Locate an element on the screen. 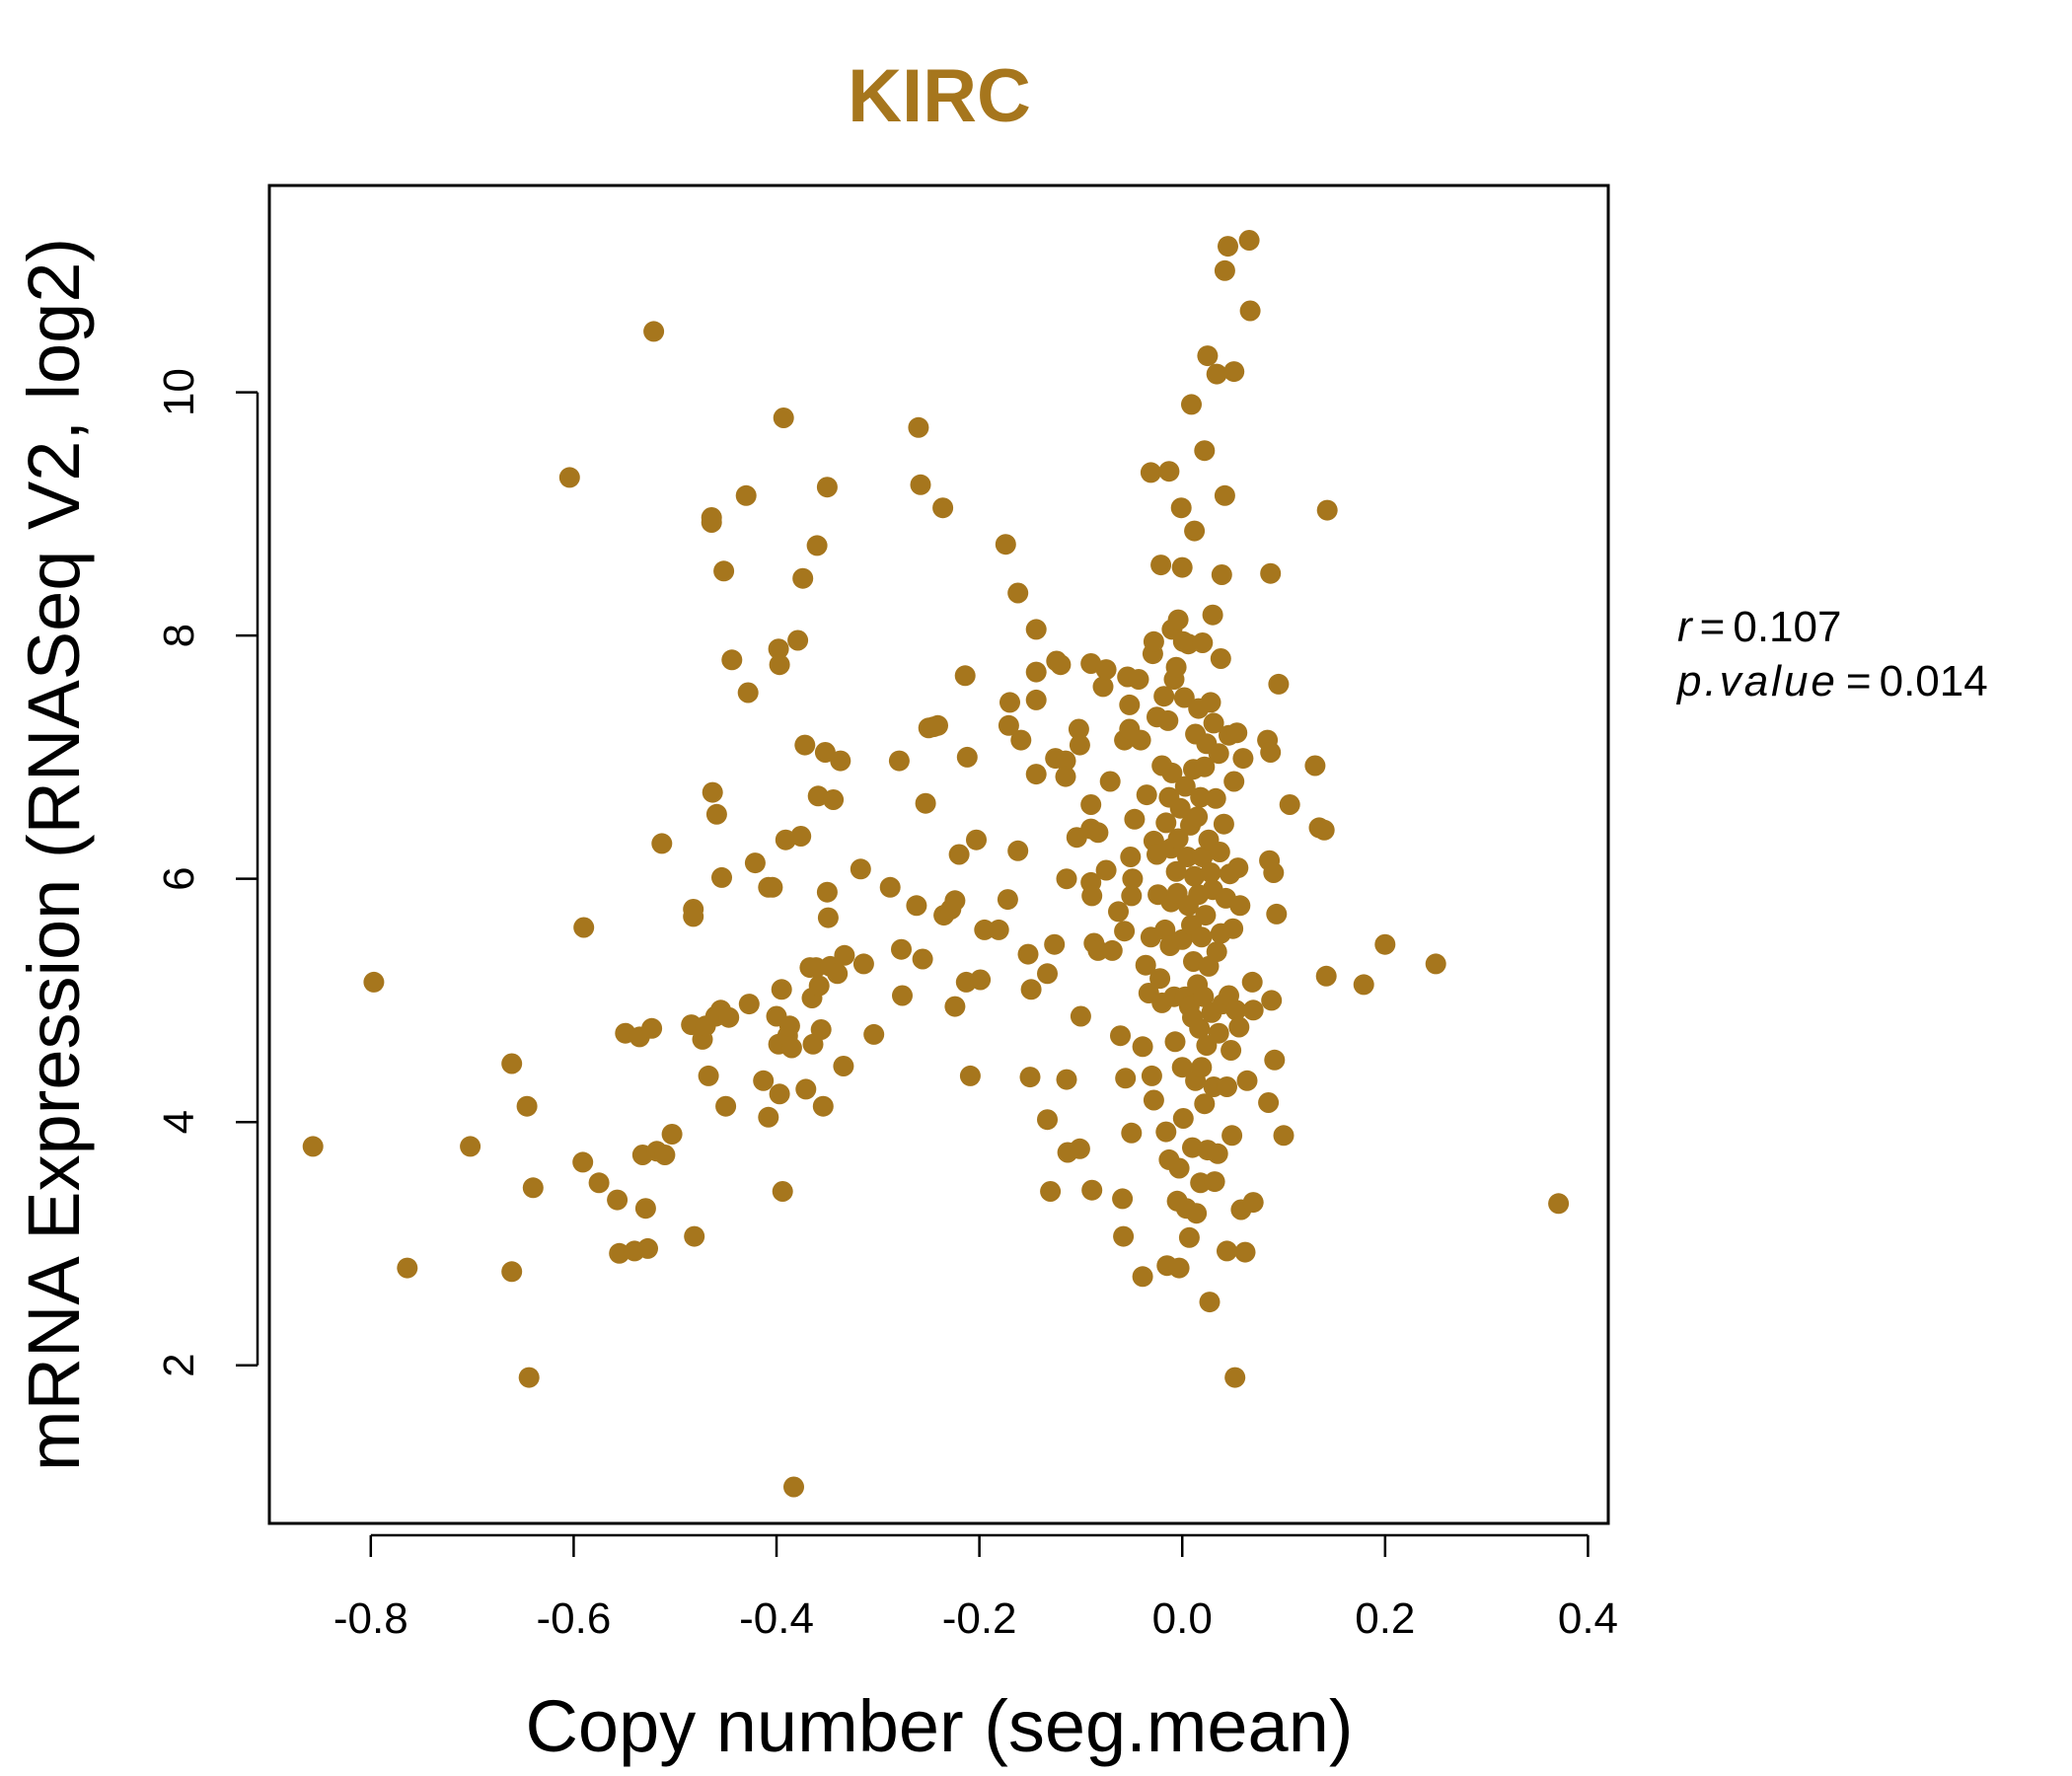 Image resolution: width=2072 pixels, height=1776 pixels. r-value: 0.107 is located at coordinates (1787, 627).